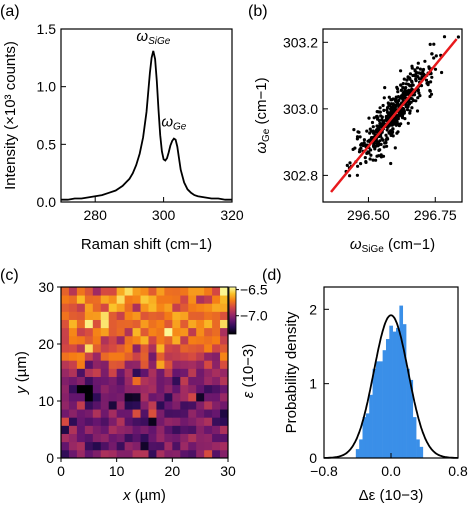 The height and width of the screenshot is (506, 469). Describe the element at coordinates (389, 381) in the screenshot. I see `histogram-bars` at that location.